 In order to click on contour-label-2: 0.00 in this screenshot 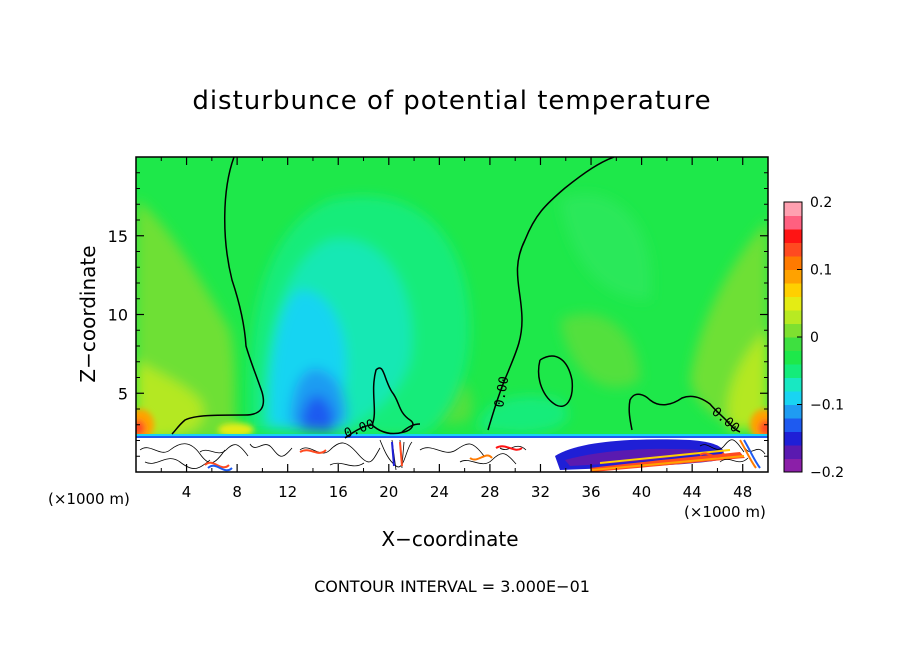, I will do `click(502, 391)`.